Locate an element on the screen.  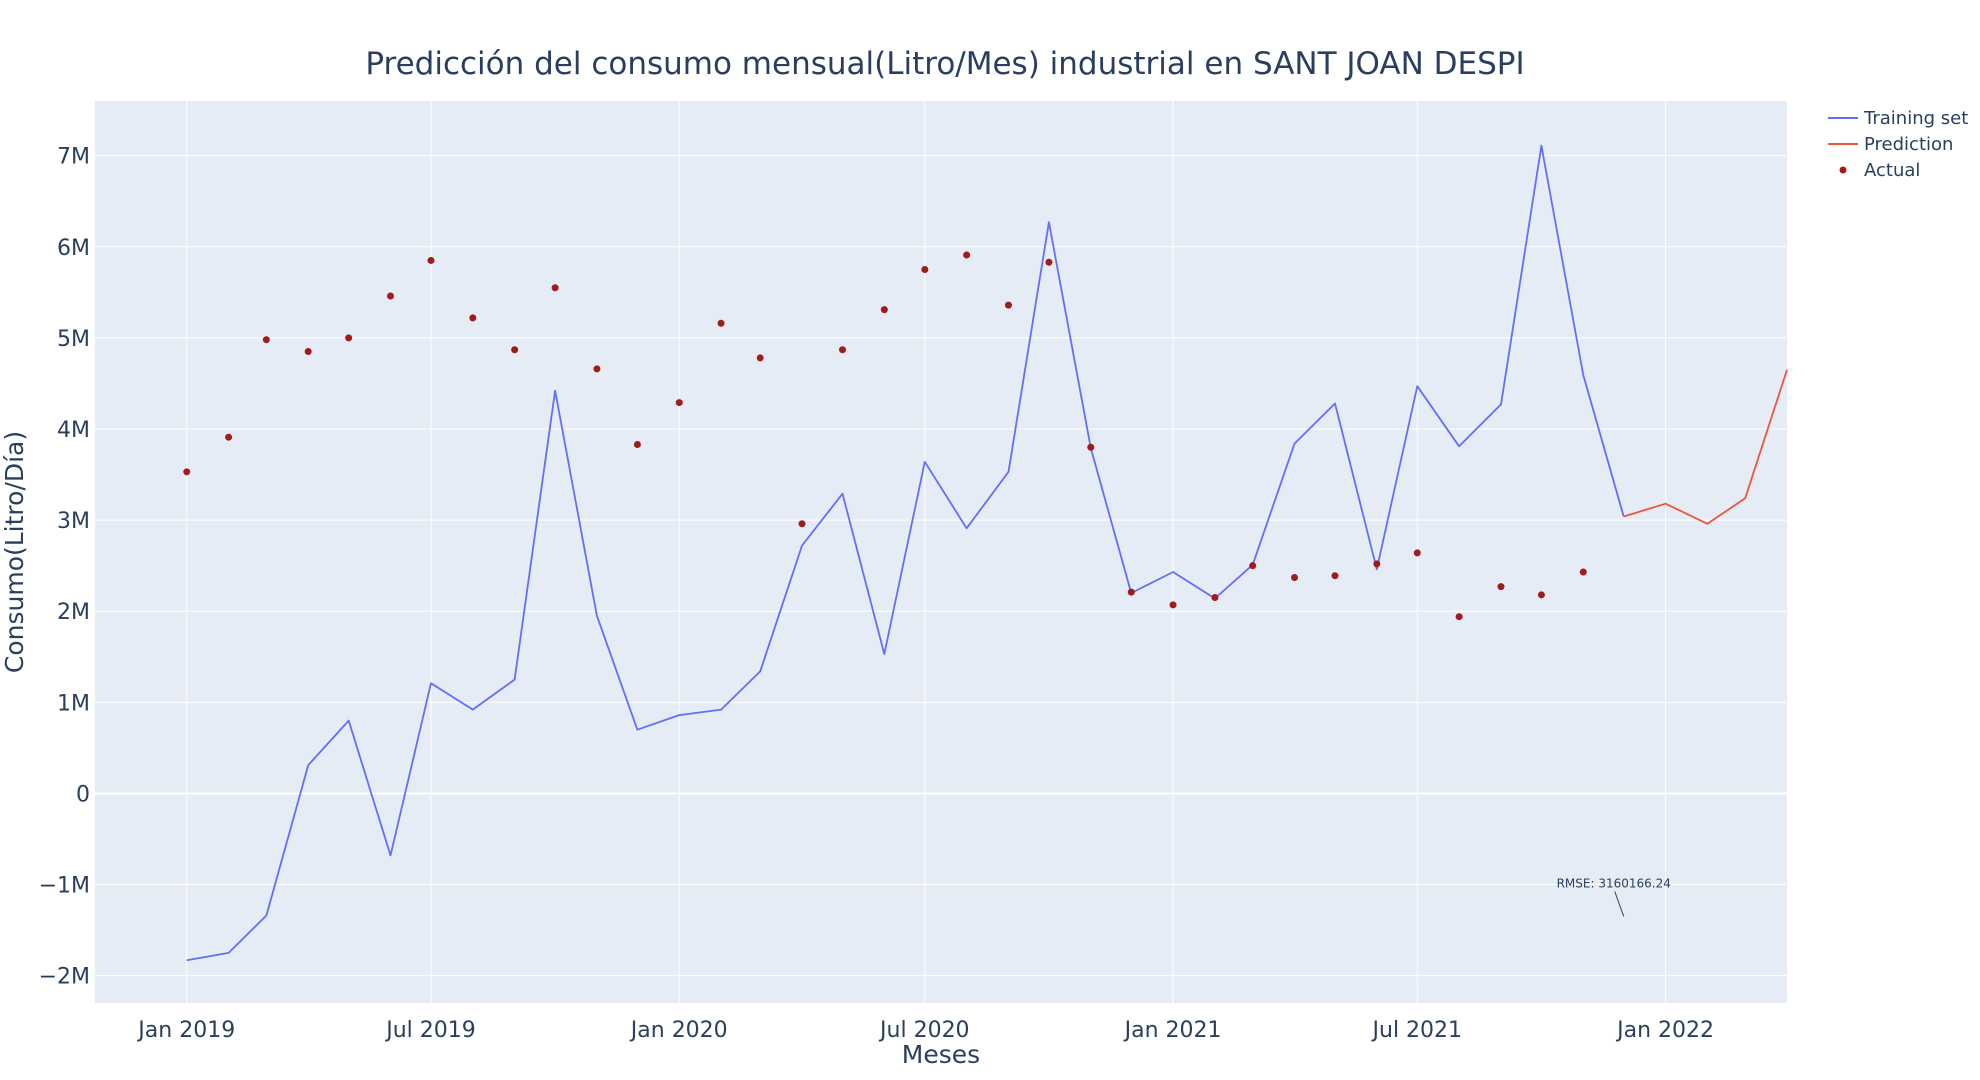
y-tick-label: 4M is located at coordinates (73, 430).